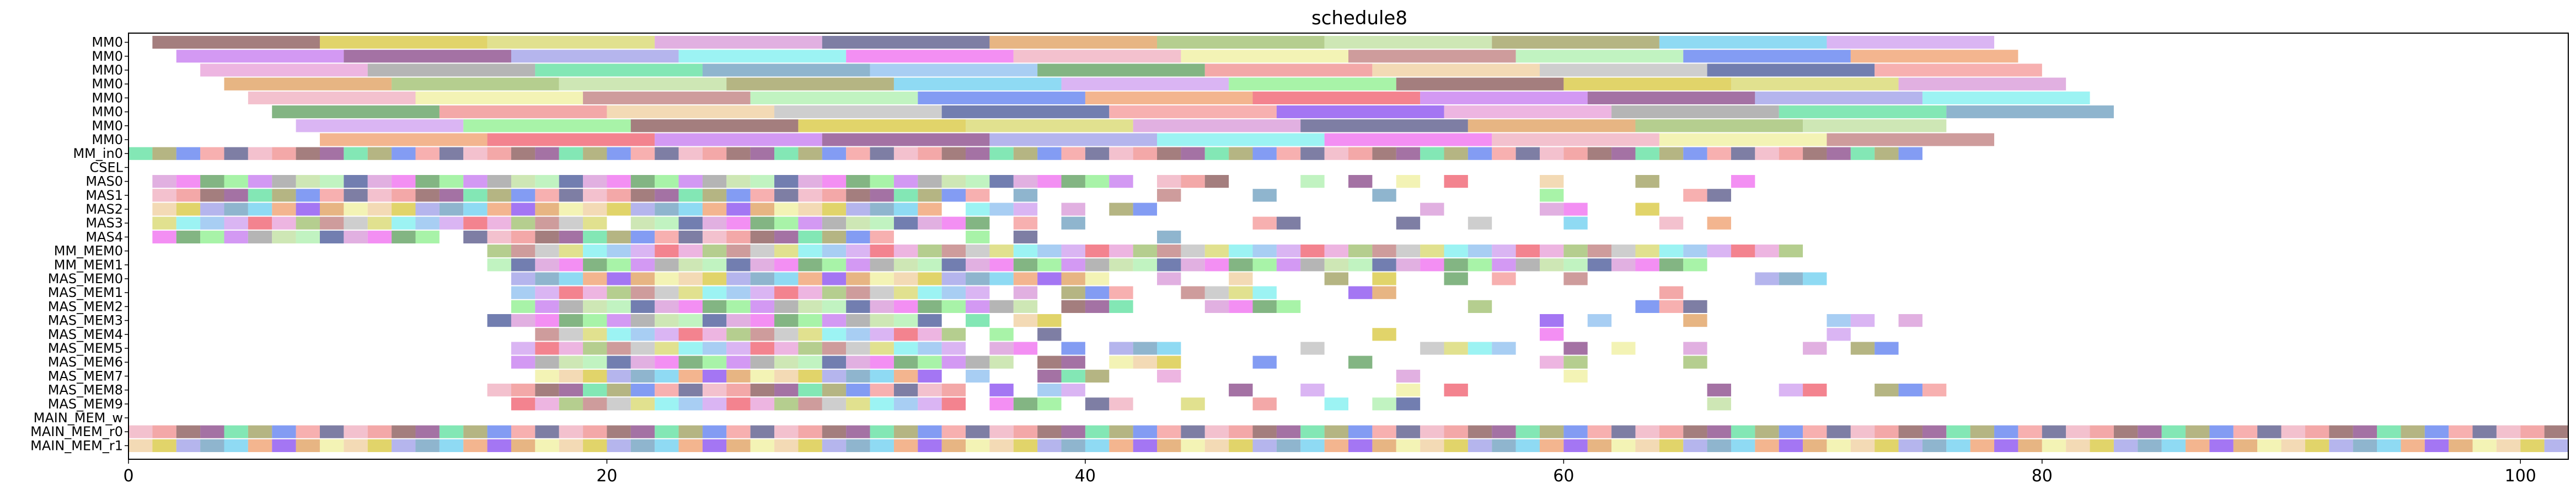 The image size is (2576, 499). Describe the element at coordinates (85, 404) in the screenshot. I see `y-tick-label: MAS_MEM9` at that location.